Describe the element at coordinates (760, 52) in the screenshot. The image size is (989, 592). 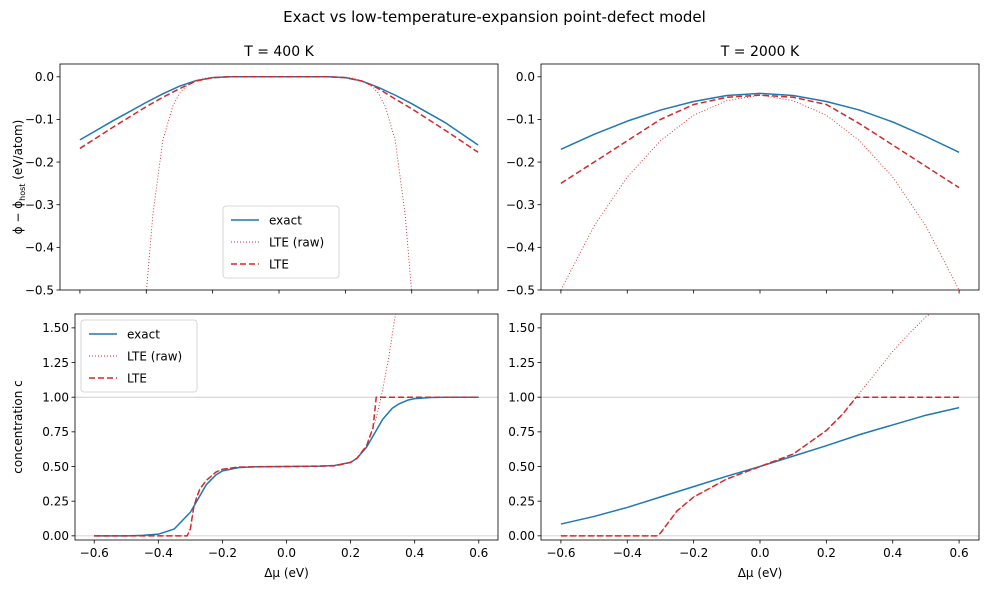
I see `panel-title: T = 2000 K` at that location.